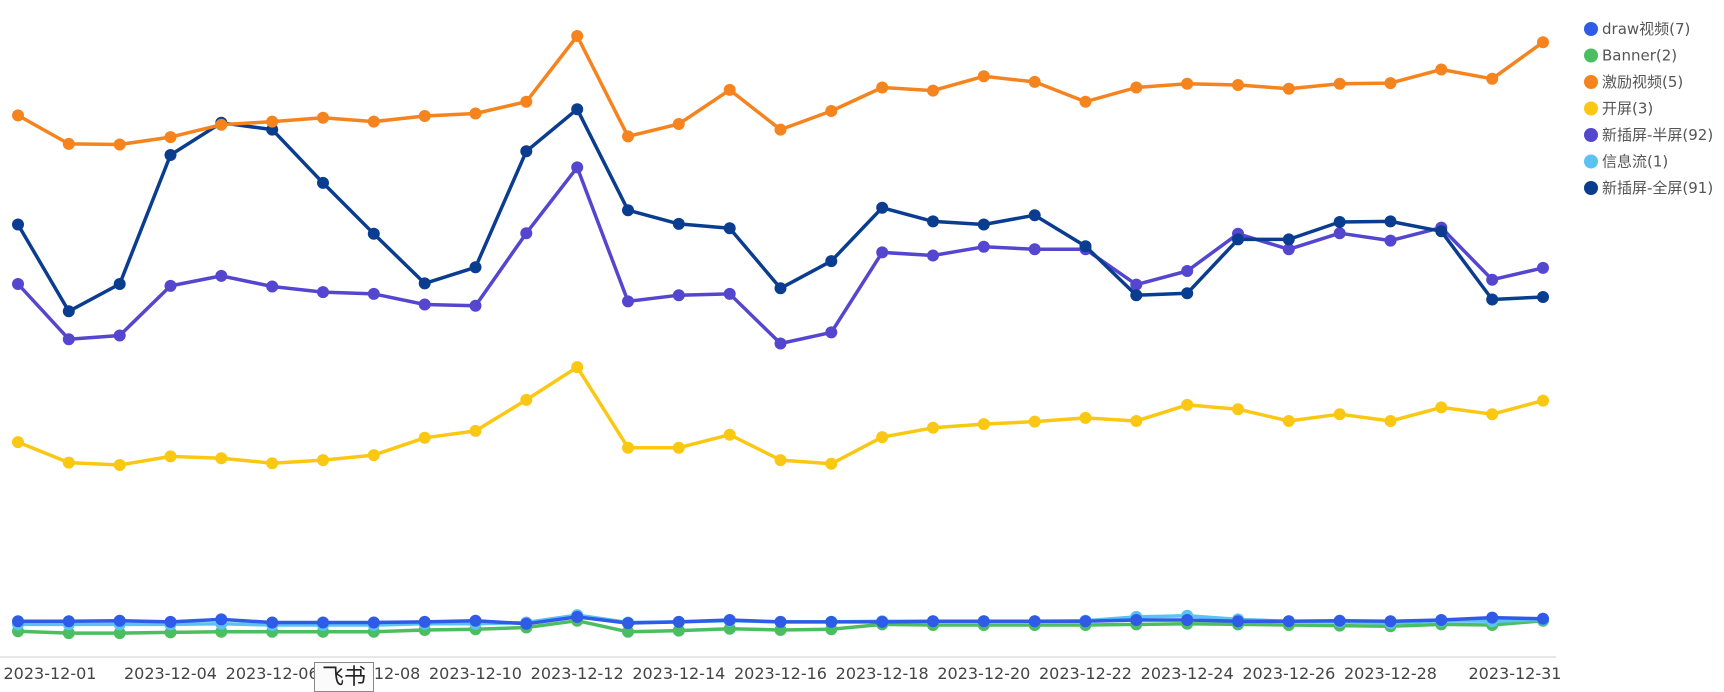 Image resolution: width=1724 pixels, height=692 pixels. What do you see at coordinates (1648, 135) in the screenshot?
I see `legend-item: 新插屏-半屏(92)` at bounding box center [1648, 135].